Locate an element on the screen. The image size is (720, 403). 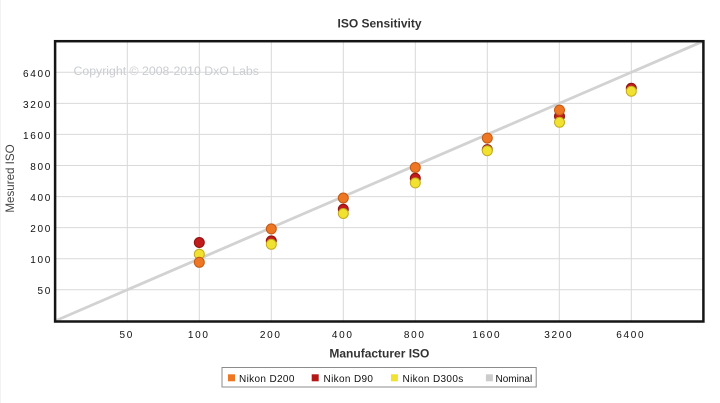
svg-text: Mesured ISO is located at coordinates (10, 178).